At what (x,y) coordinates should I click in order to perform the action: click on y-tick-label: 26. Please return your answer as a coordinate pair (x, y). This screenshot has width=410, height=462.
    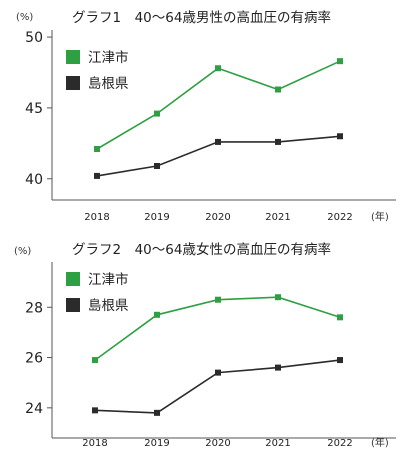
    Looking at the image, I should click on (34, 359).